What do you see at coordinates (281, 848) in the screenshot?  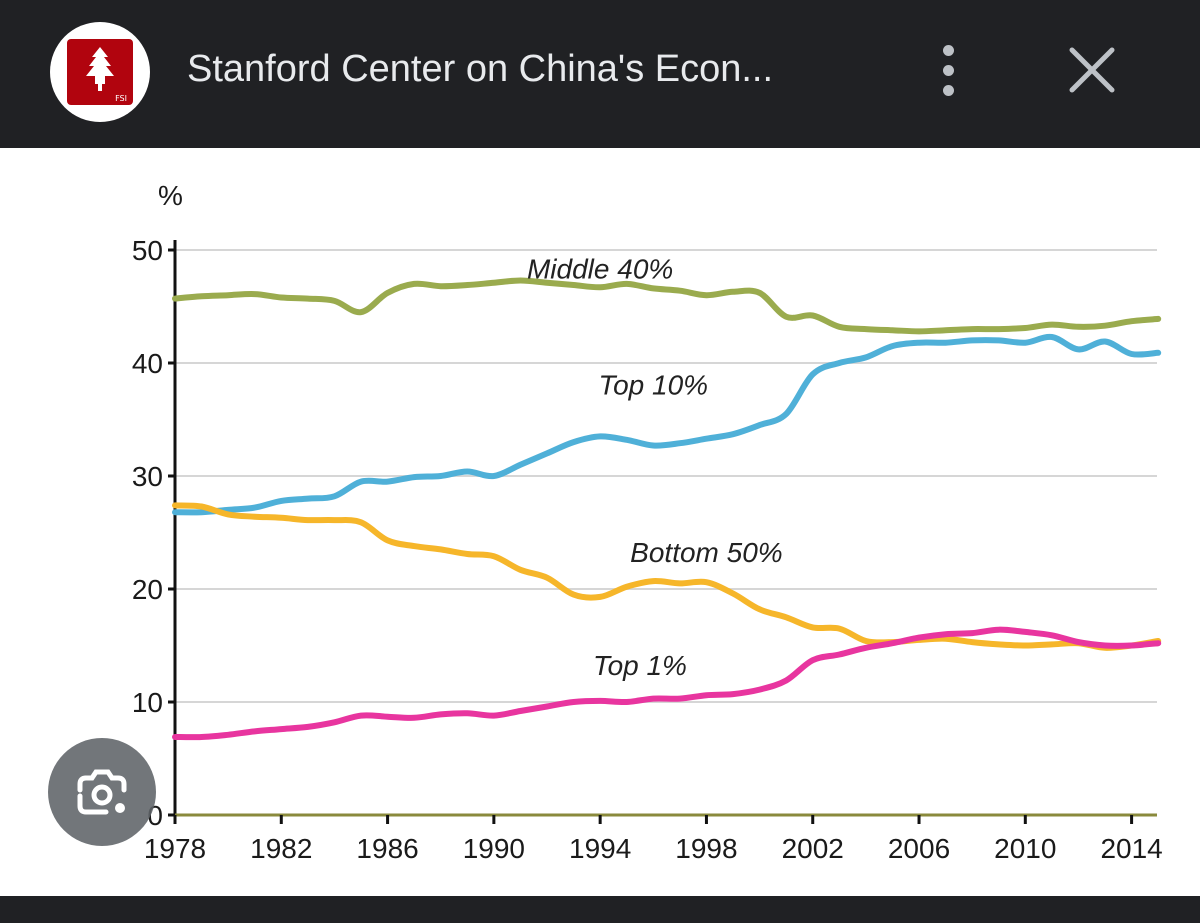 I see `x-tick-label: 1982` at bounding box center [281, 848].